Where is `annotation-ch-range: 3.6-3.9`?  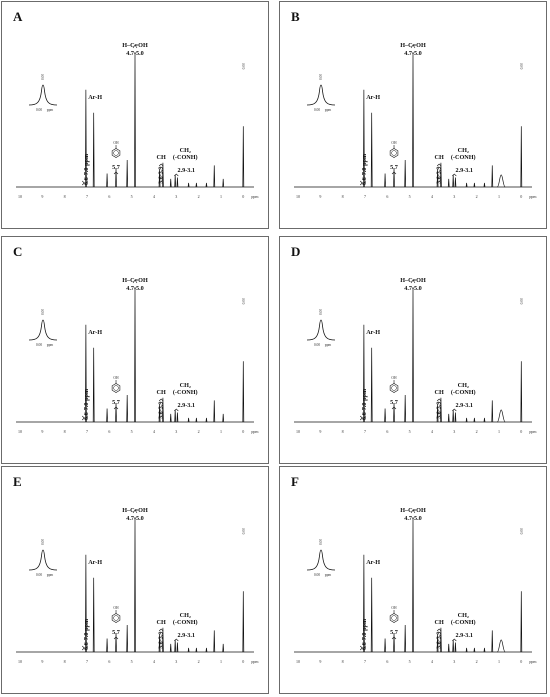
annotation-ch-range: 3.6-3.9 is located at coordinates (161, 410).